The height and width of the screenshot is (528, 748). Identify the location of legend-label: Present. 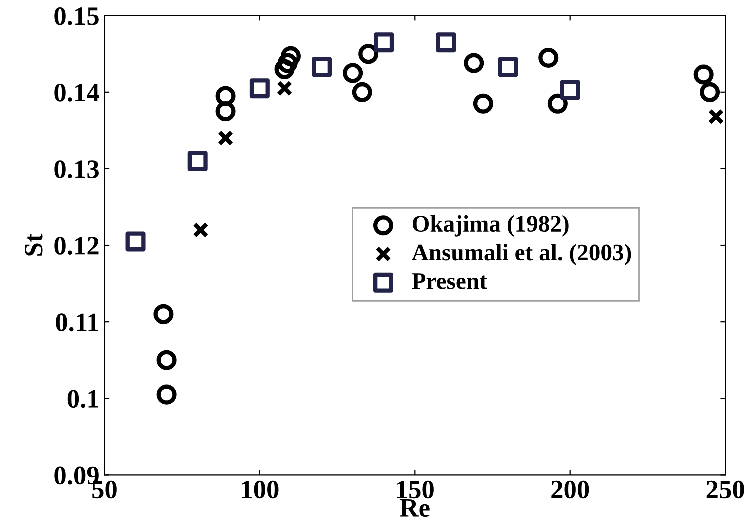
(450, 282).